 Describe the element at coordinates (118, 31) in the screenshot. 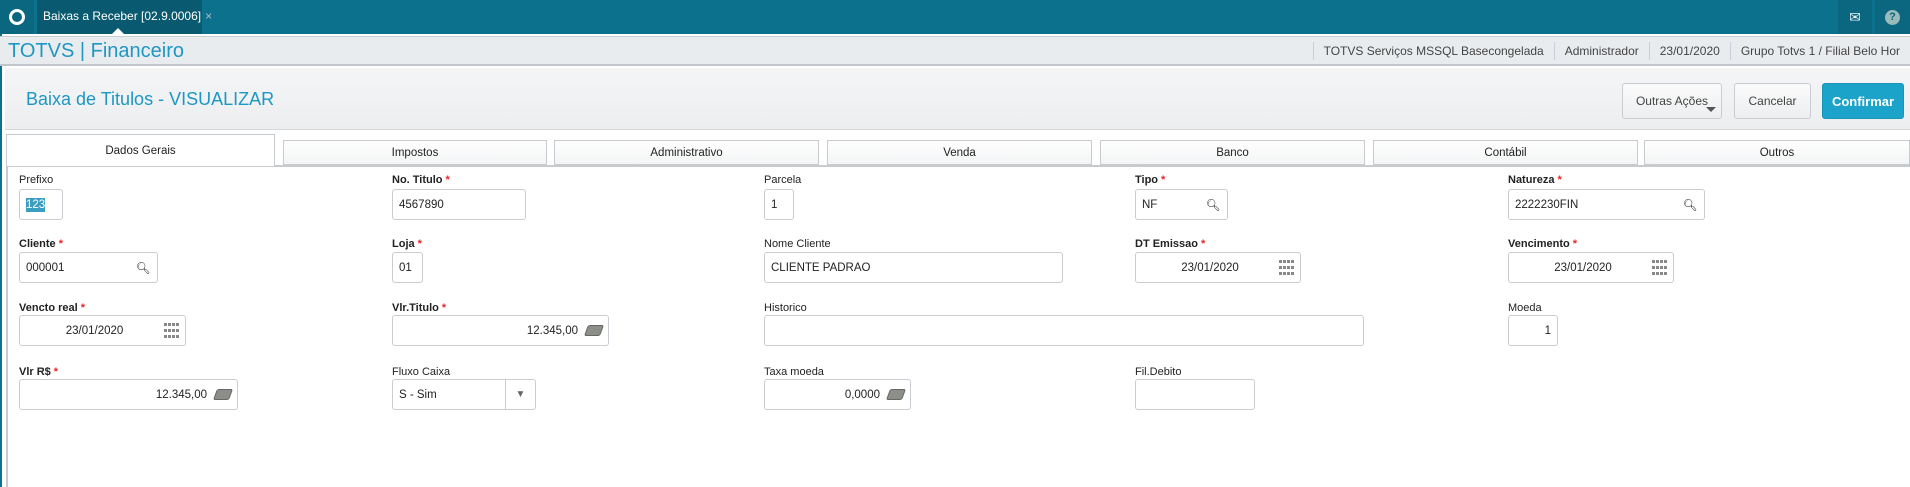

I see `active-tab-pointer` at that location.